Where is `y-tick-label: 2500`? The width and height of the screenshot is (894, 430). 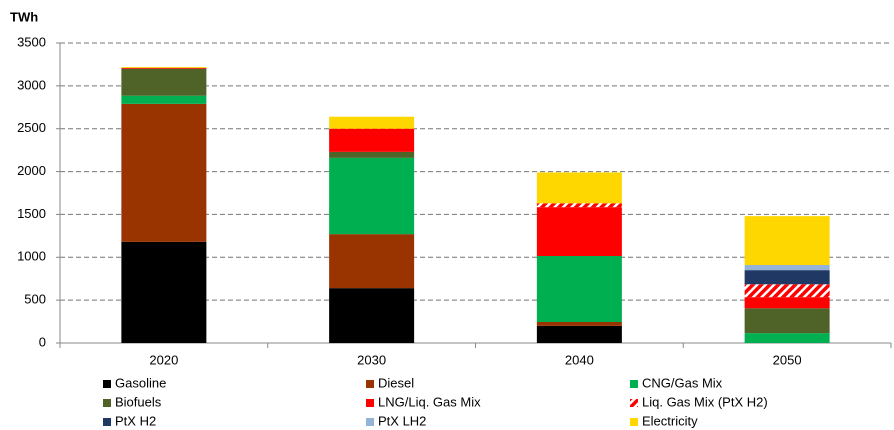 y-tick-label: 2500 is located at coordinates (31, 127).